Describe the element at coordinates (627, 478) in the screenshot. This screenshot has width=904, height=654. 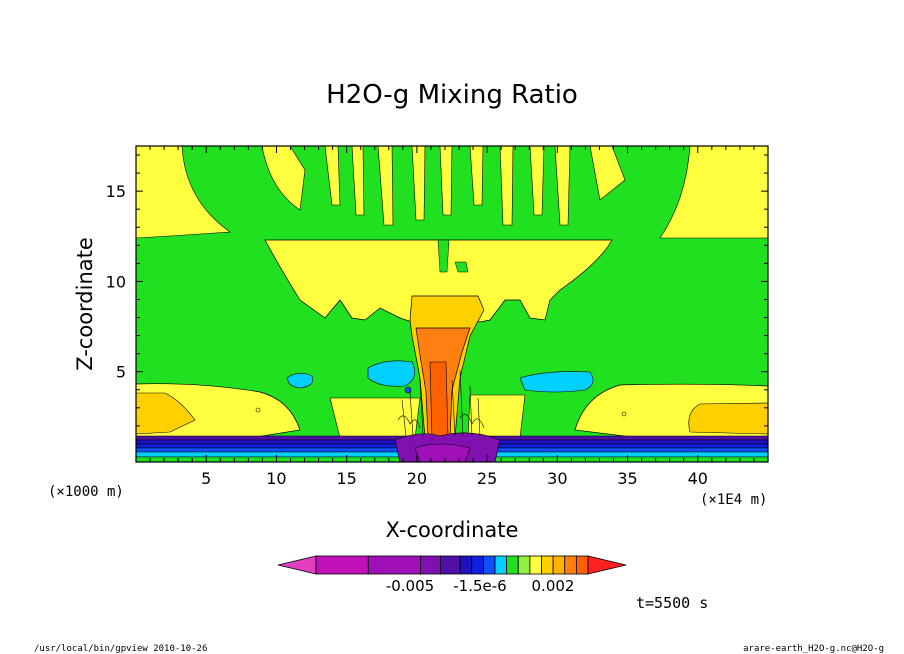
I see `x-tick-label: 35` at that location.